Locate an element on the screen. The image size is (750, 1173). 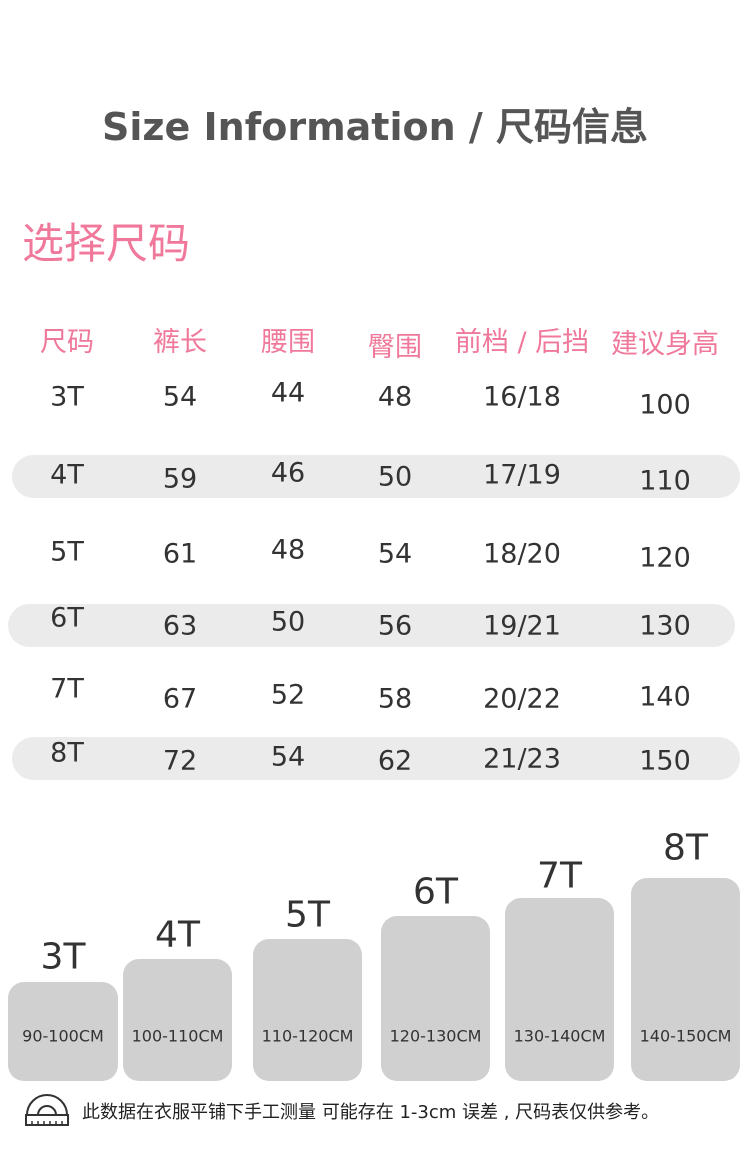
table-cell: 150 is located at coordinates (665, 761).